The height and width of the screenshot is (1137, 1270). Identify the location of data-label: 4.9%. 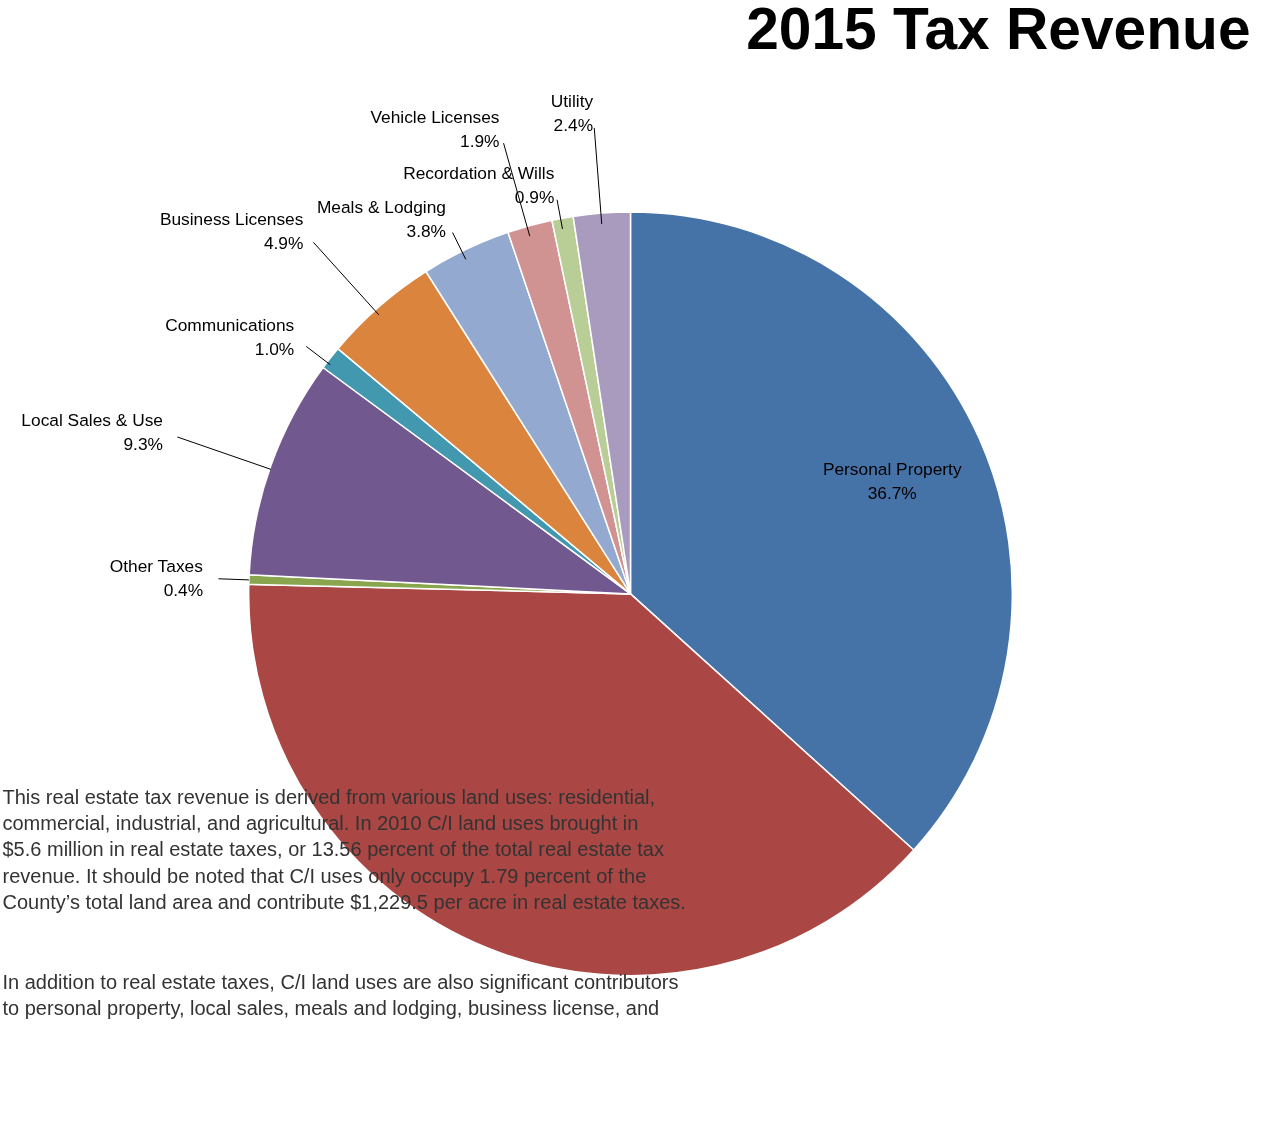
(283, 243).